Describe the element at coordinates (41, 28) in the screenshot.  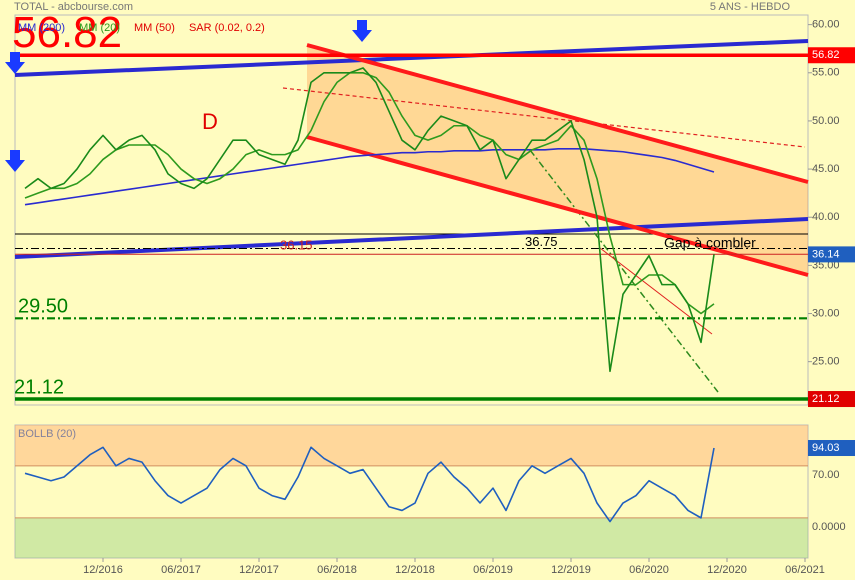
I see `legend-entry: MM (200)` at that location.